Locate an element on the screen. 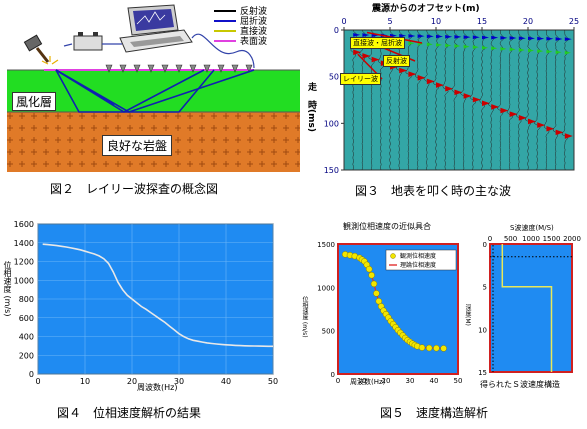 The height and width of the screenshot is (429, 587). fig3-y-tick-label: 150 is located at coordinates (331, 170).